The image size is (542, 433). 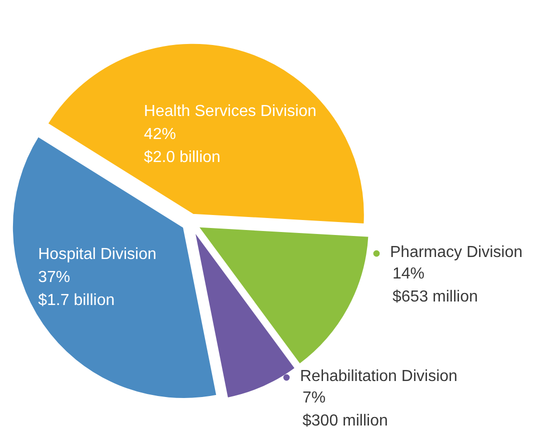 I want to click on text: $300 million, so click(x=345, y=421).